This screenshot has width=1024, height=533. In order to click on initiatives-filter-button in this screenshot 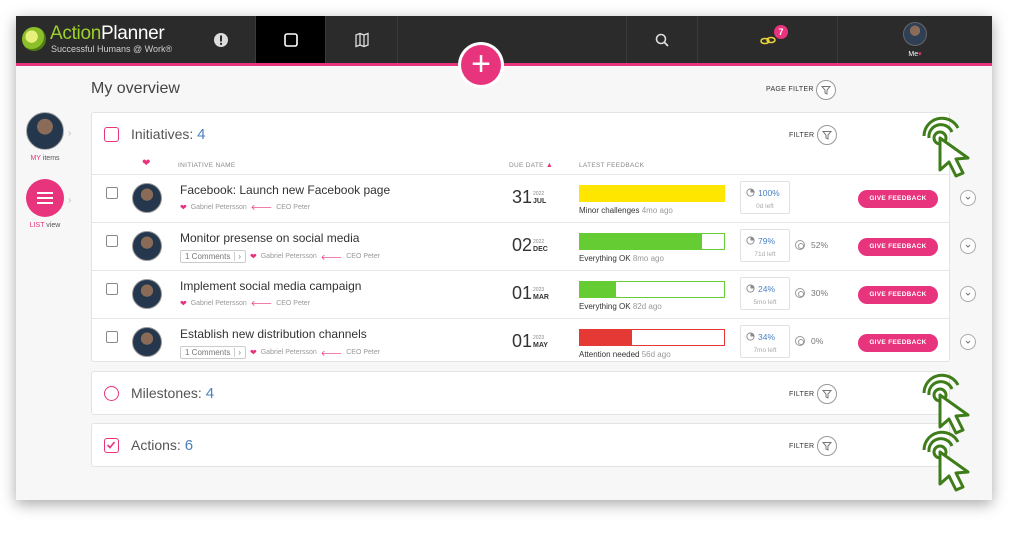, I will do `click(827, 135)`.